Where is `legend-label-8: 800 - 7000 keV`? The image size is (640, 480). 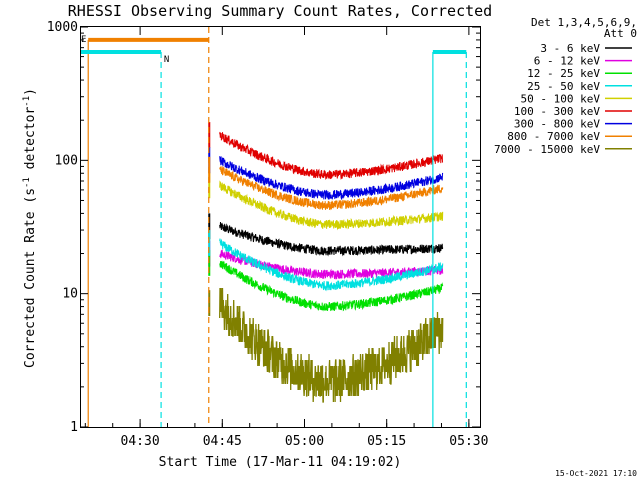 legend-label-8: 800 - 7000 keV is located at coordinates (553, 136).